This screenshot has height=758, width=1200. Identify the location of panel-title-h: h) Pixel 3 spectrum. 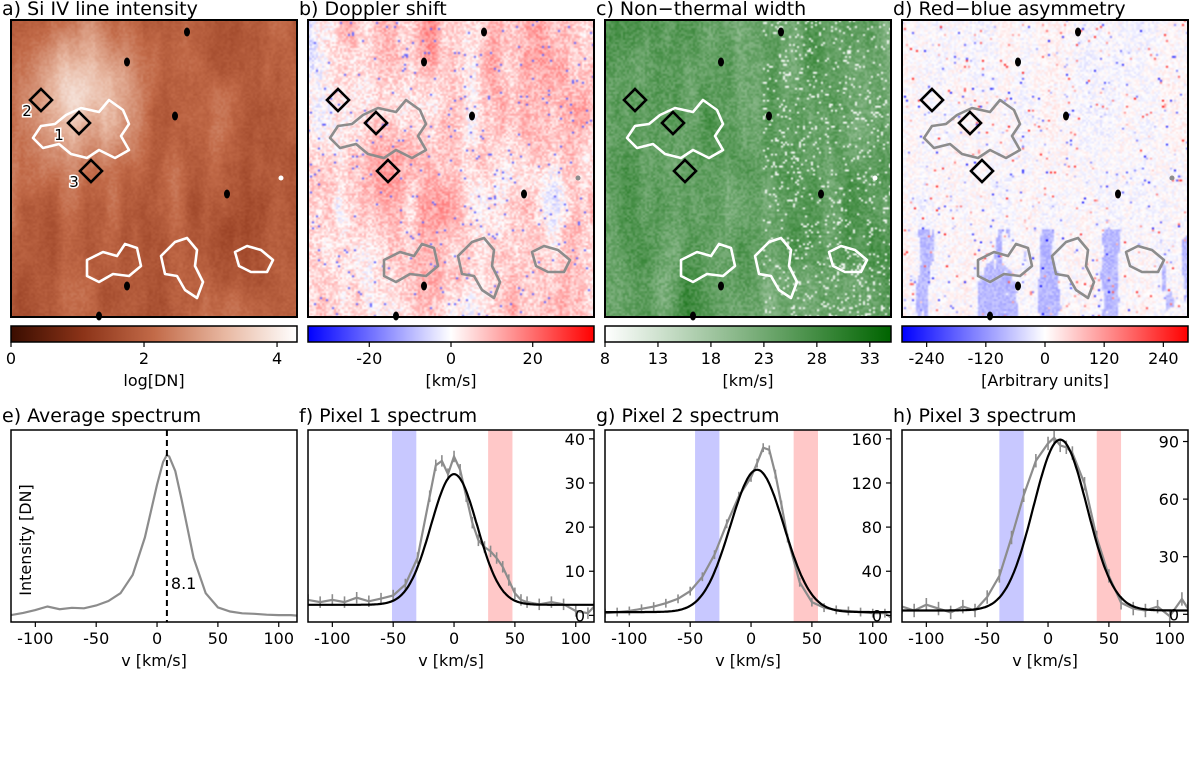
(985, 416).